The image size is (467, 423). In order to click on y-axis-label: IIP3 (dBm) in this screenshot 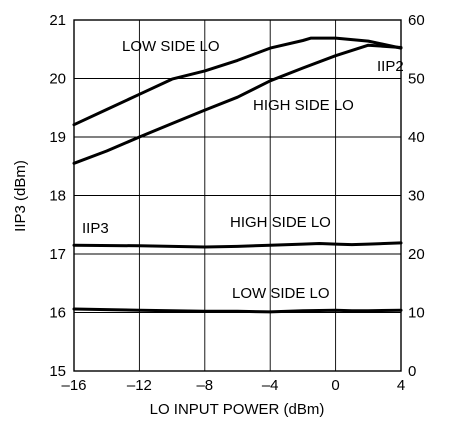, I will do `click(20, 196)`.